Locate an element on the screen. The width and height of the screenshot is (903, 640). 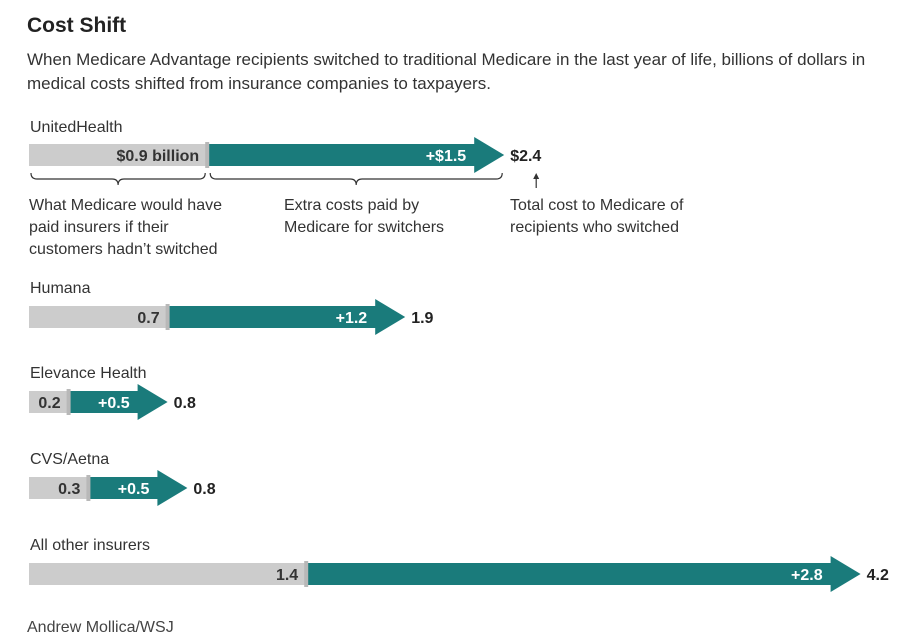
base-value-label: 0.2 is located at coordinates (49, 403).